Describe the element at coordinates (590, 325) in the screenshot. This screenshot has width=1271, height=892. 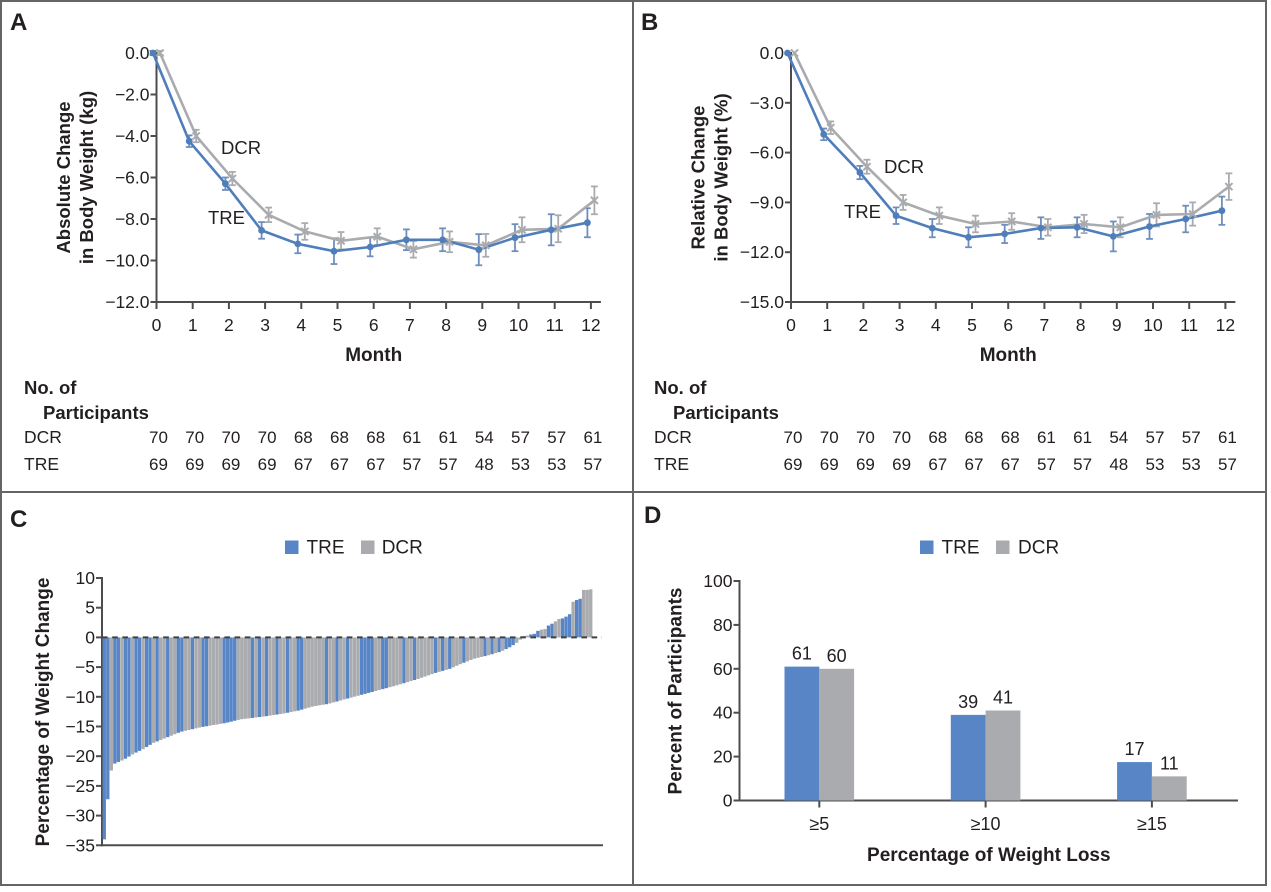
I see `svg-text: 12` at that location.